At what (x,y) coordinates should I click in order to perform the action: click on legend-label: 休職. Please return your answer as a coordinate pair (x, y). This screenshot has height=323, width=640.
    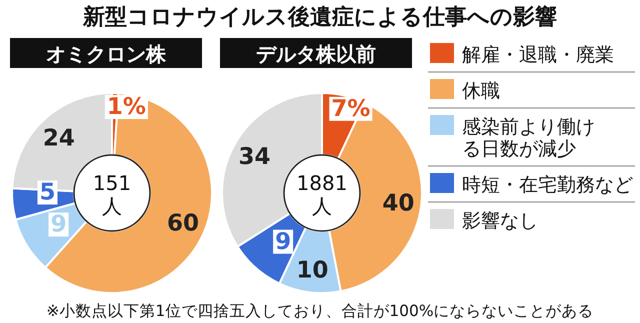
    Looking at the image, I should click on (481, 91).